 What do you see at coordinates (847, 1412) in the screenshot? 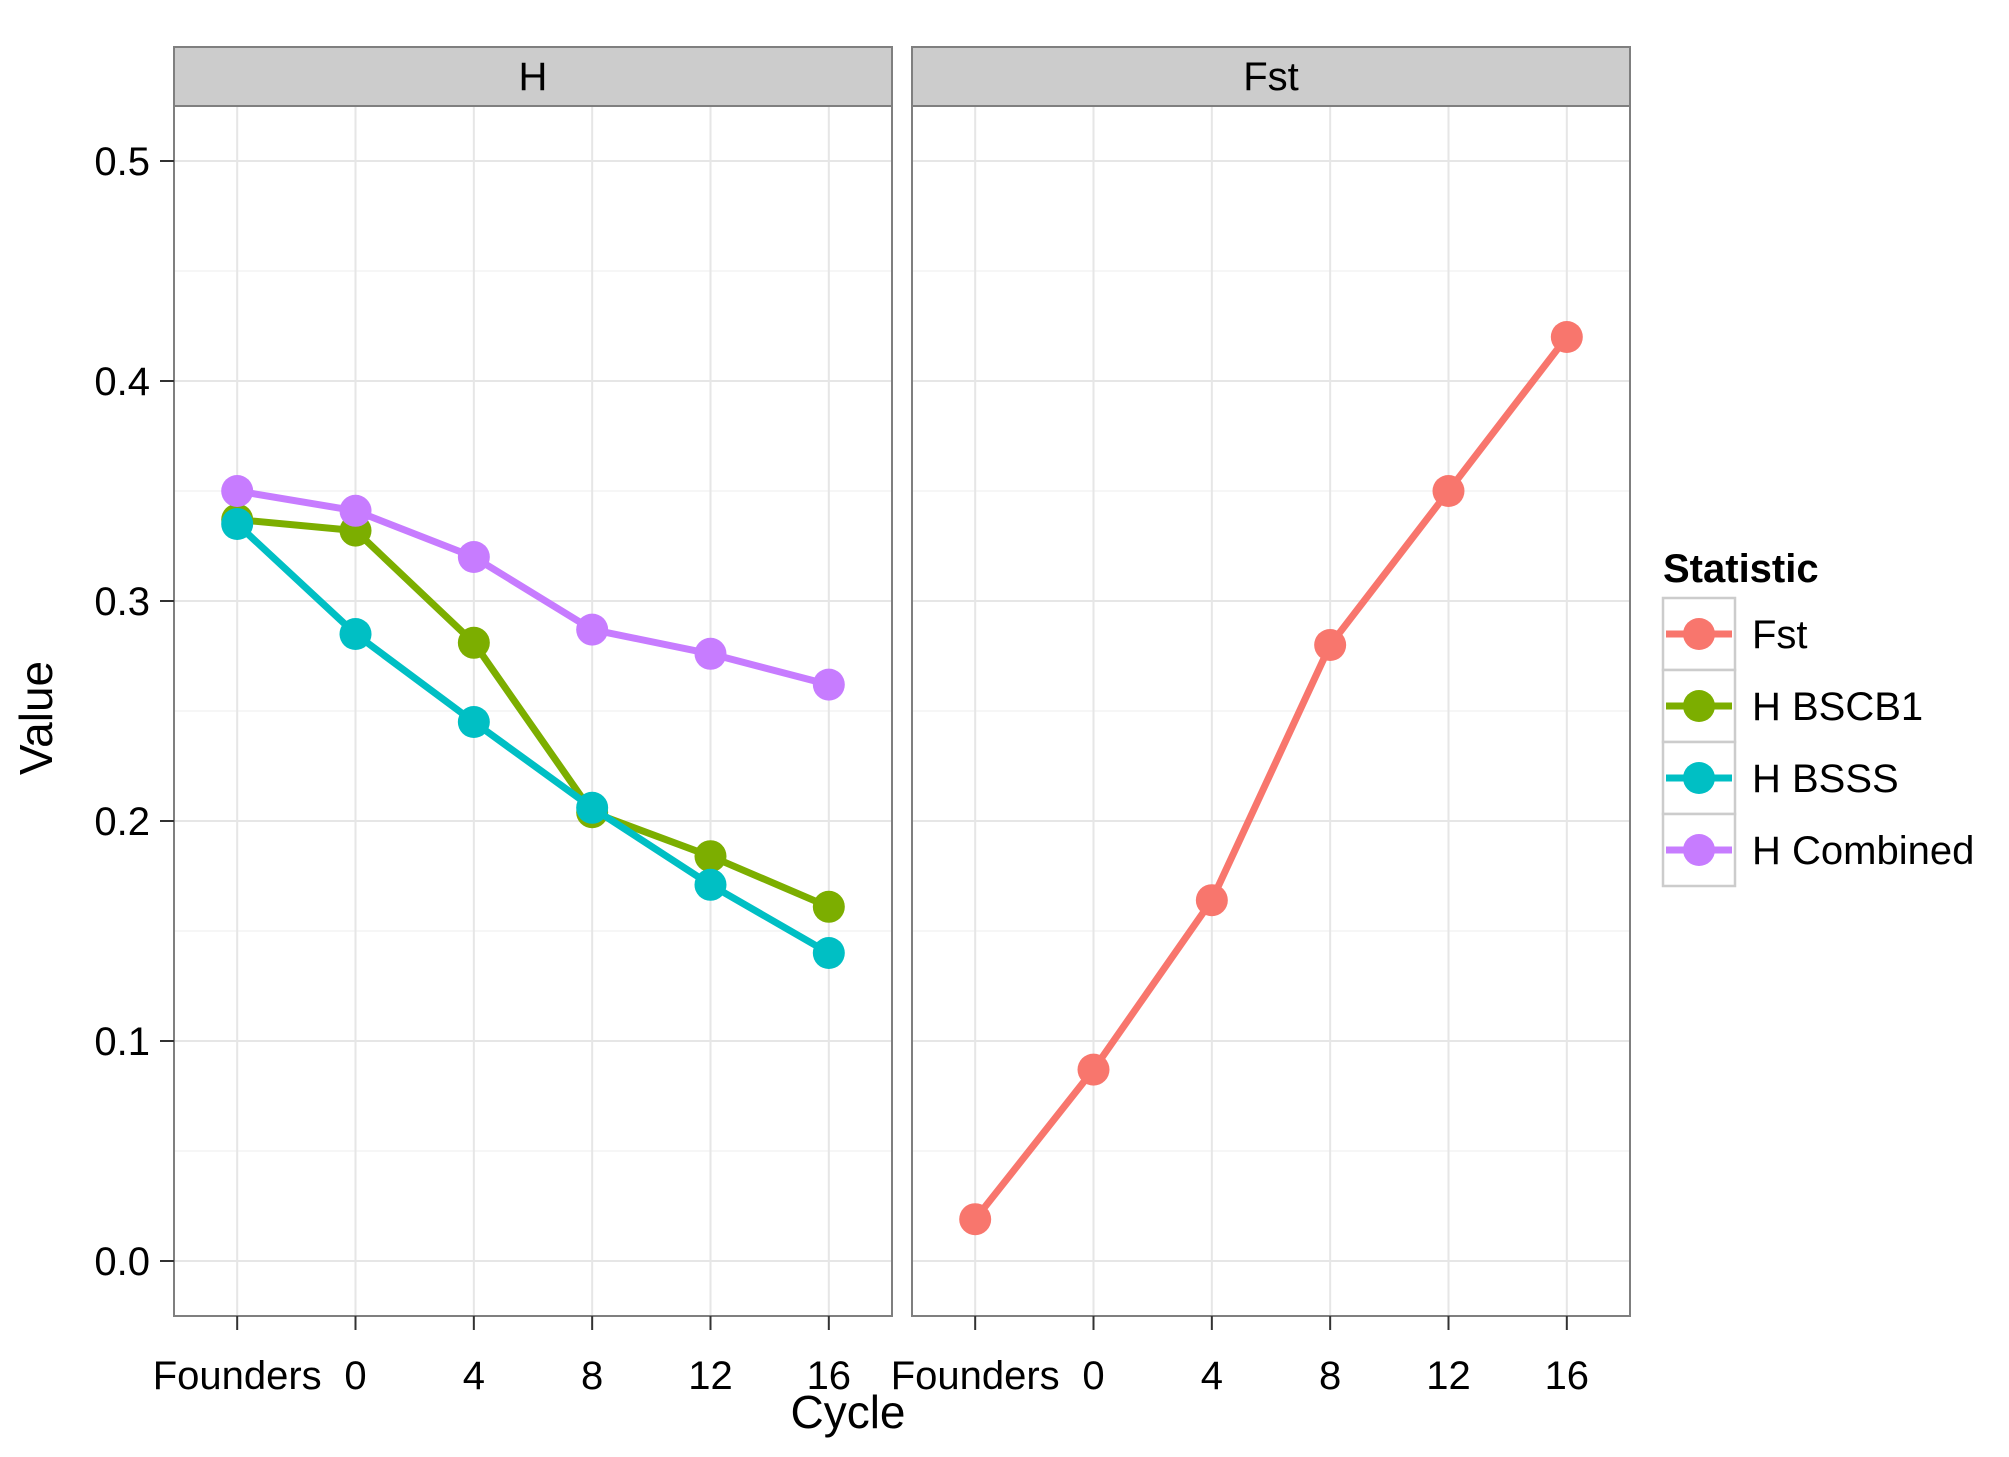
I see `x-axis-title: Cycle` at bounding box center [847, 1412].